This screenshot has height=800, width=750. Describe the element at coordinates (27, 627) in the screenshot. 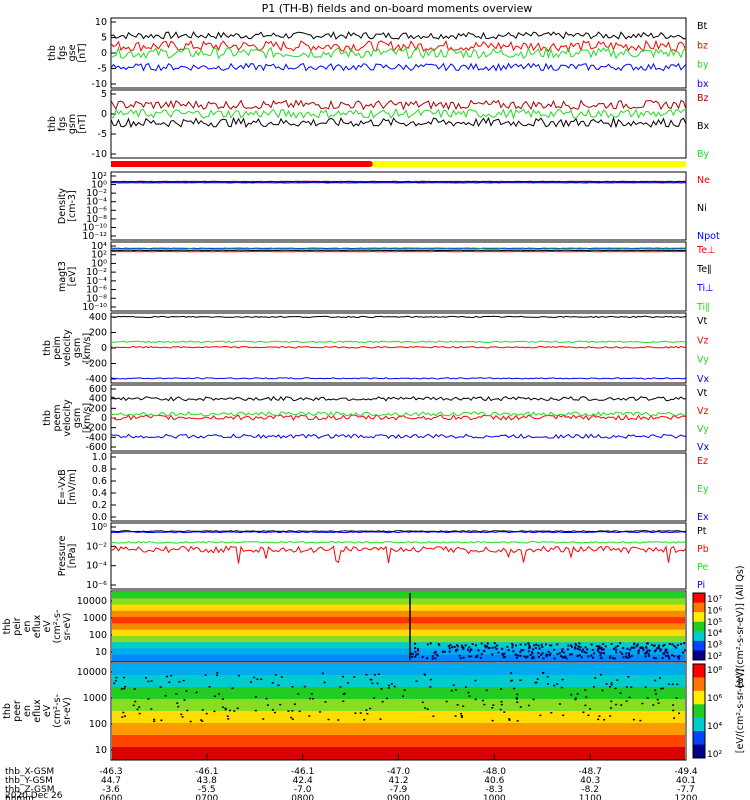

I see `y-axis-label-line: en` at that location.